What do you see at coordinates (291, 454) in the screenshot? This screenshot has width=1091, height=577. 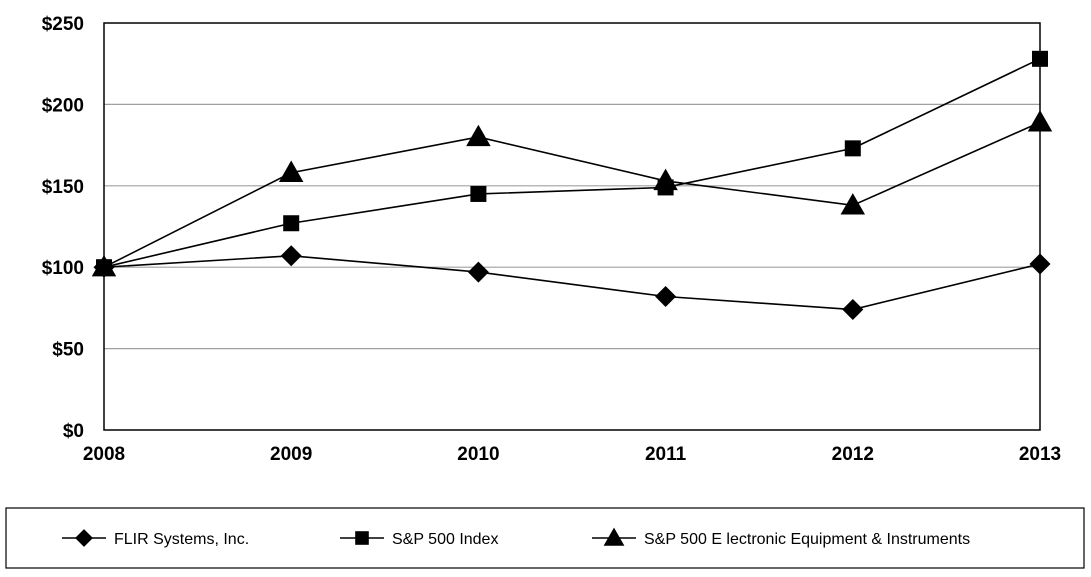 I see `x-tick-label: 2009` at bounding box center [291, 454].